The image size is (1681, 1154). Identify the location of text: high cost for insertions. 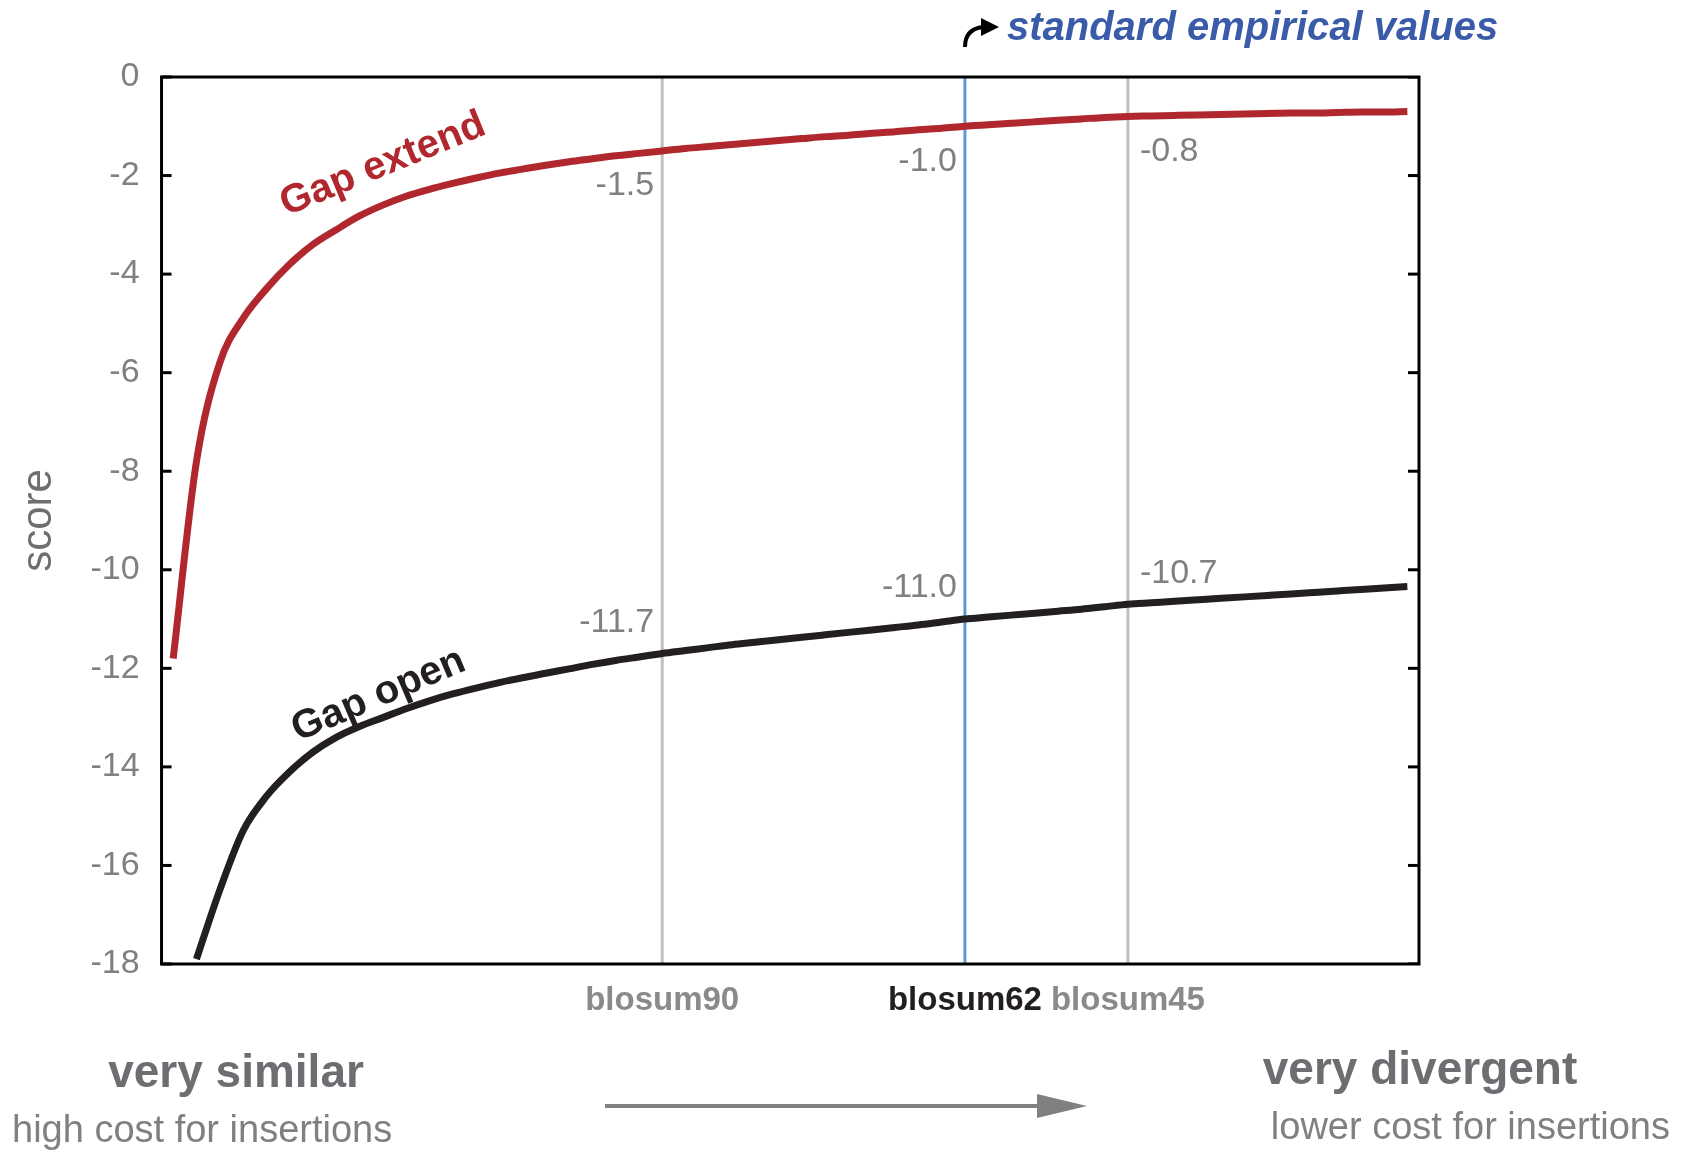
(202, 1129).